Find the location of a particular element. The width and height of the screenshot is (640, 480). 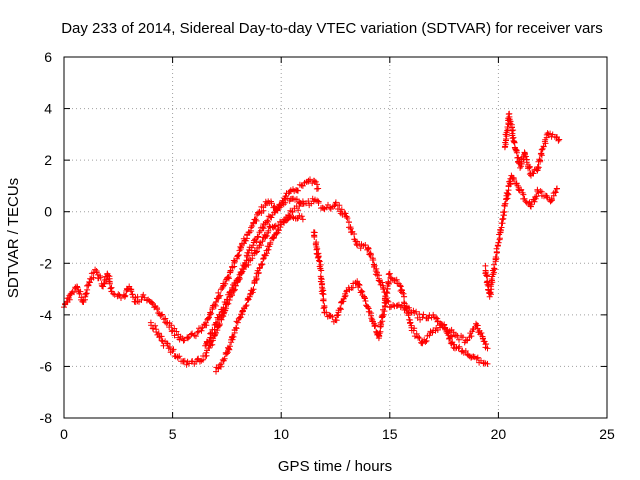

x-axis-label: GPS time / hours is located at coordinates (335, 466).